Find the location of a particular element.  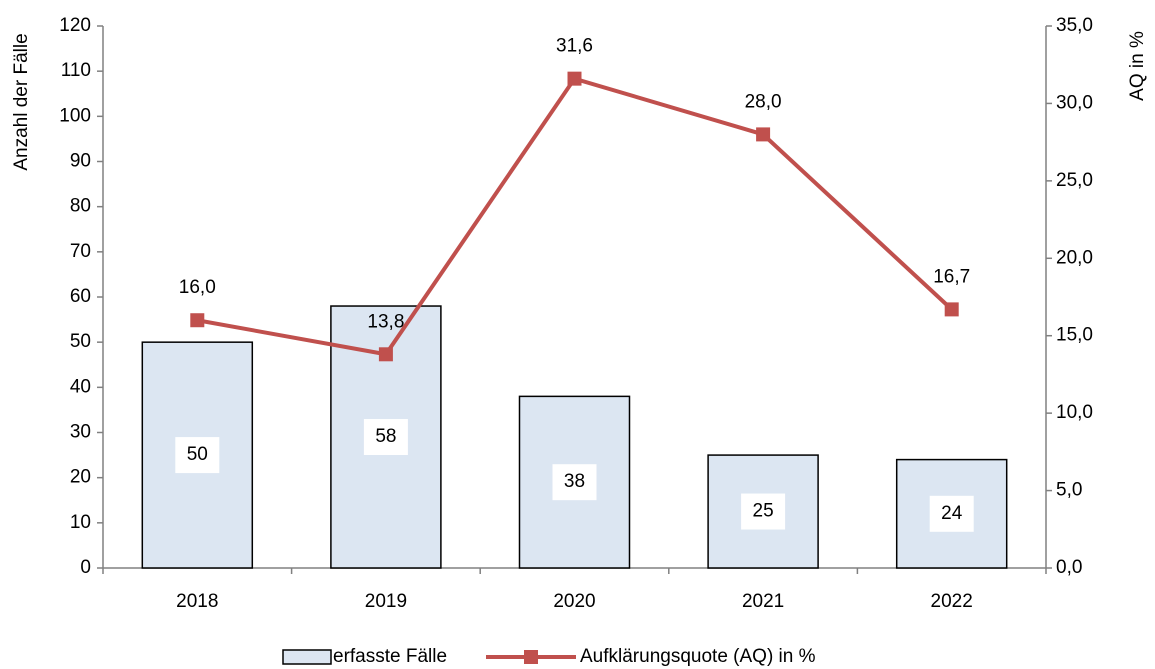

y2-tick-label: 35,0 is located at coordinates (1074, 25).